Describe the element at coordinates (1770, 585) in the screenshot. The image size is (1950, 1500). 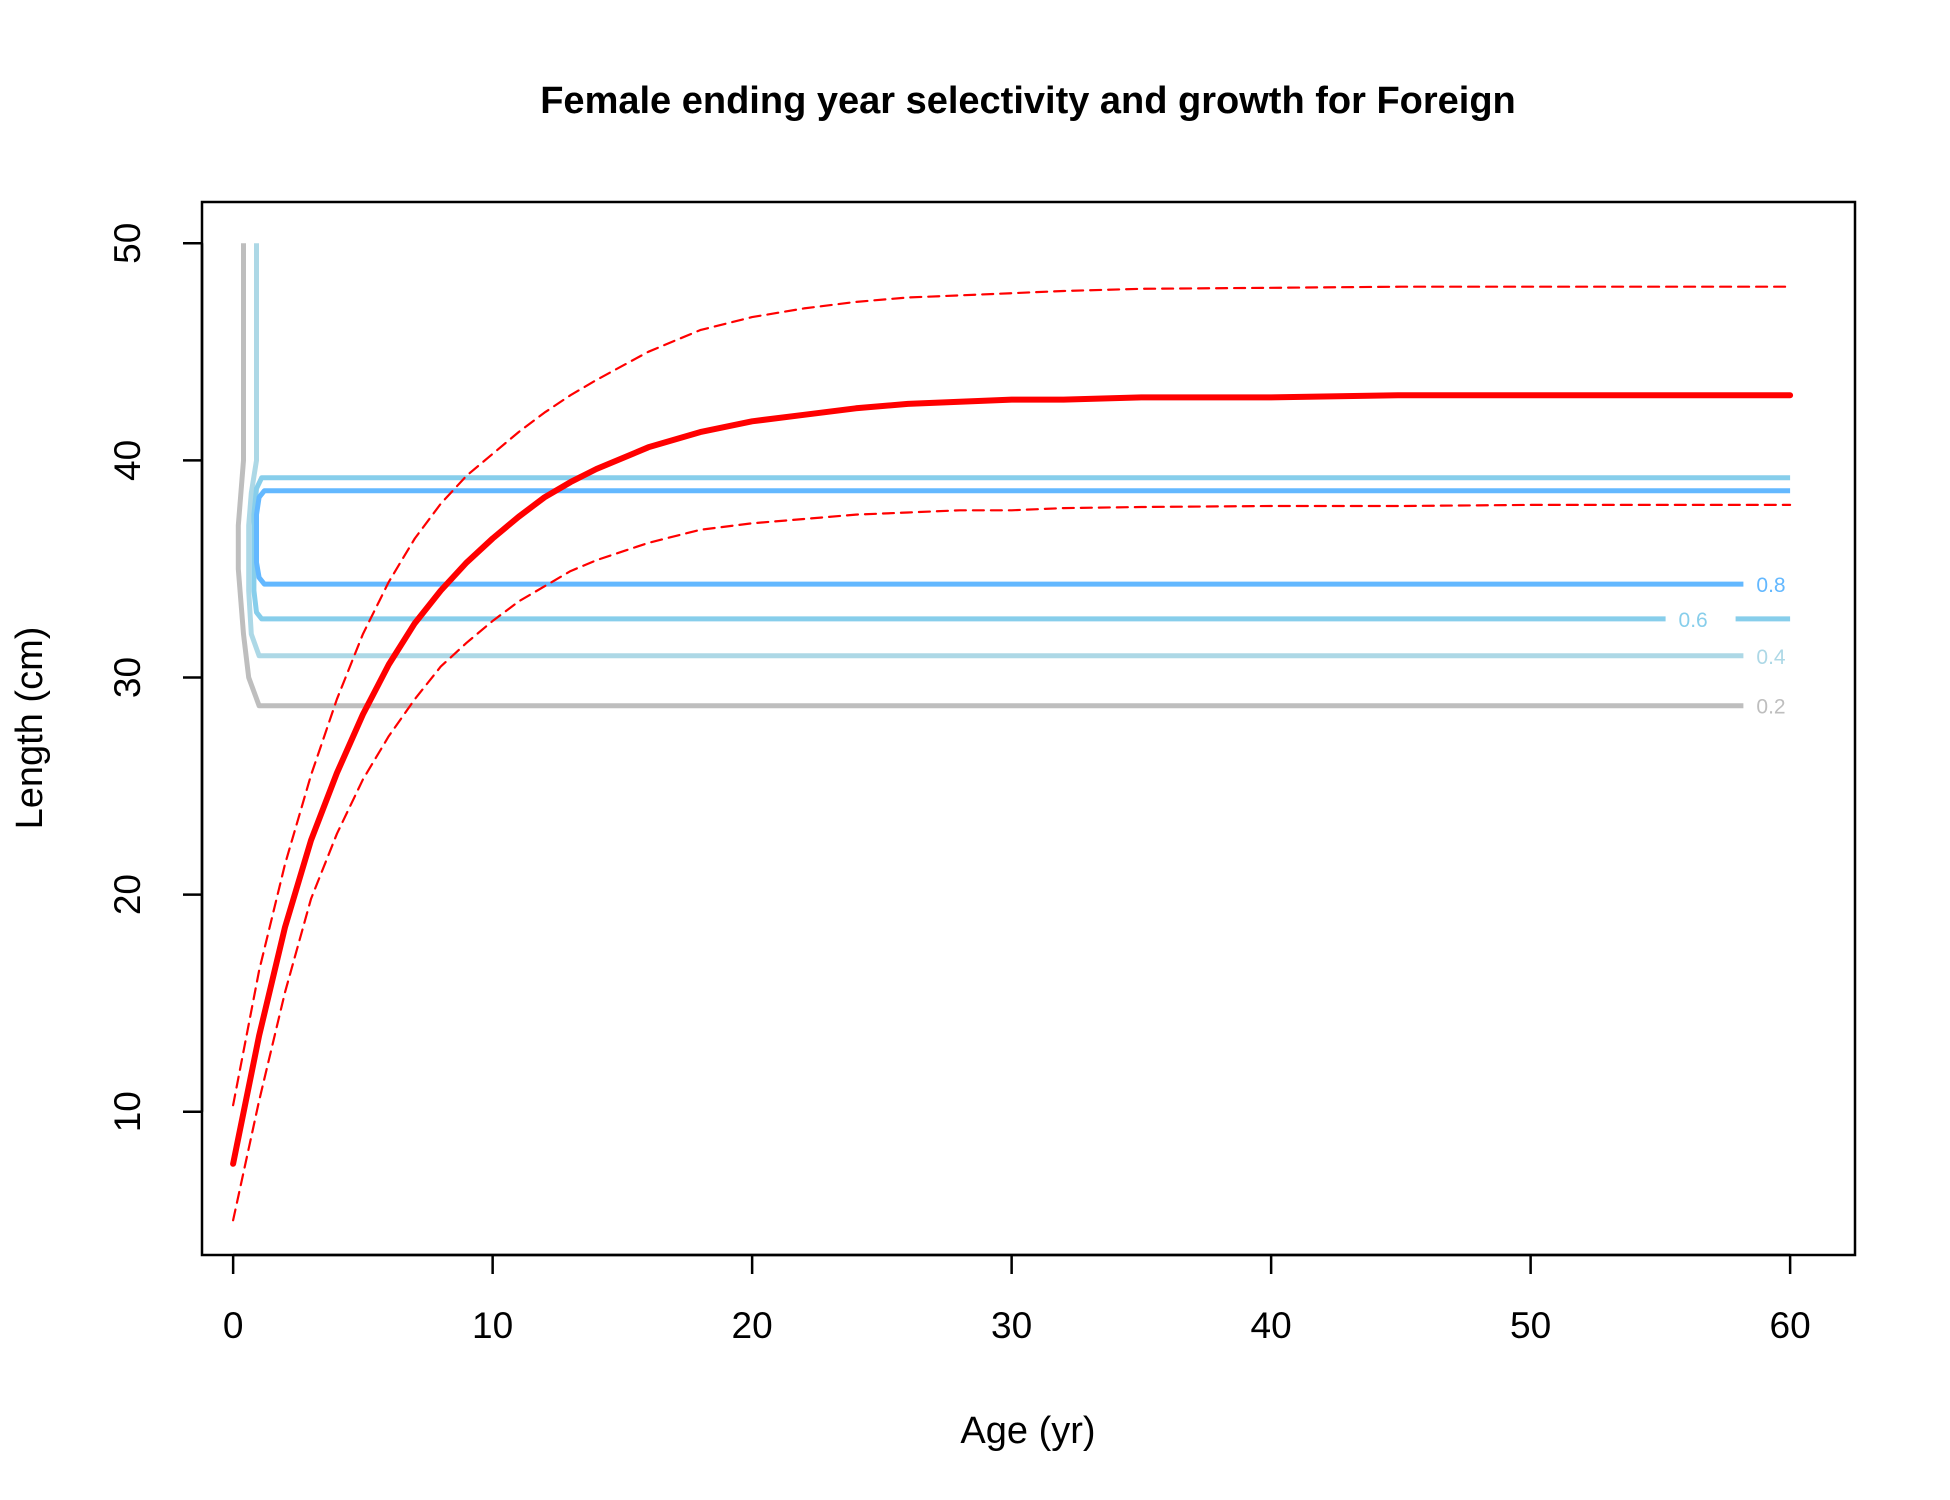
I see `contour-label-0.8: 0.8` at that location.